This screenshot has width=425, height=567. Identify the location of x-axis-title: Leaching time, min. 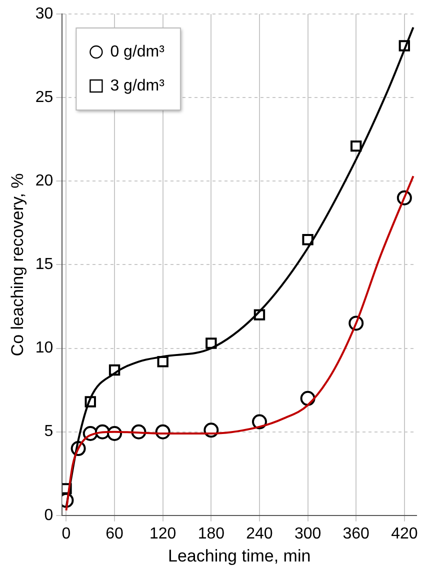
(239, 556).